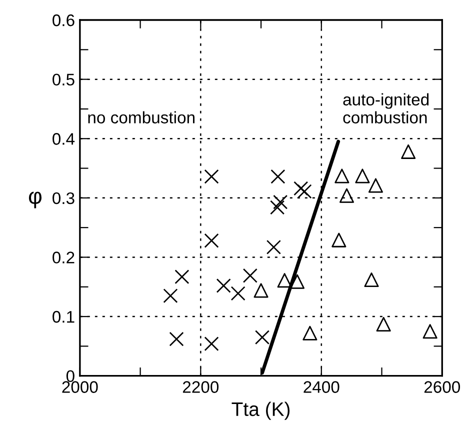 This screenshot has height=435, width=462. Describe the element at coordinates (141, 117) in the screenshot. I see `annotation: no combustion` at that location.